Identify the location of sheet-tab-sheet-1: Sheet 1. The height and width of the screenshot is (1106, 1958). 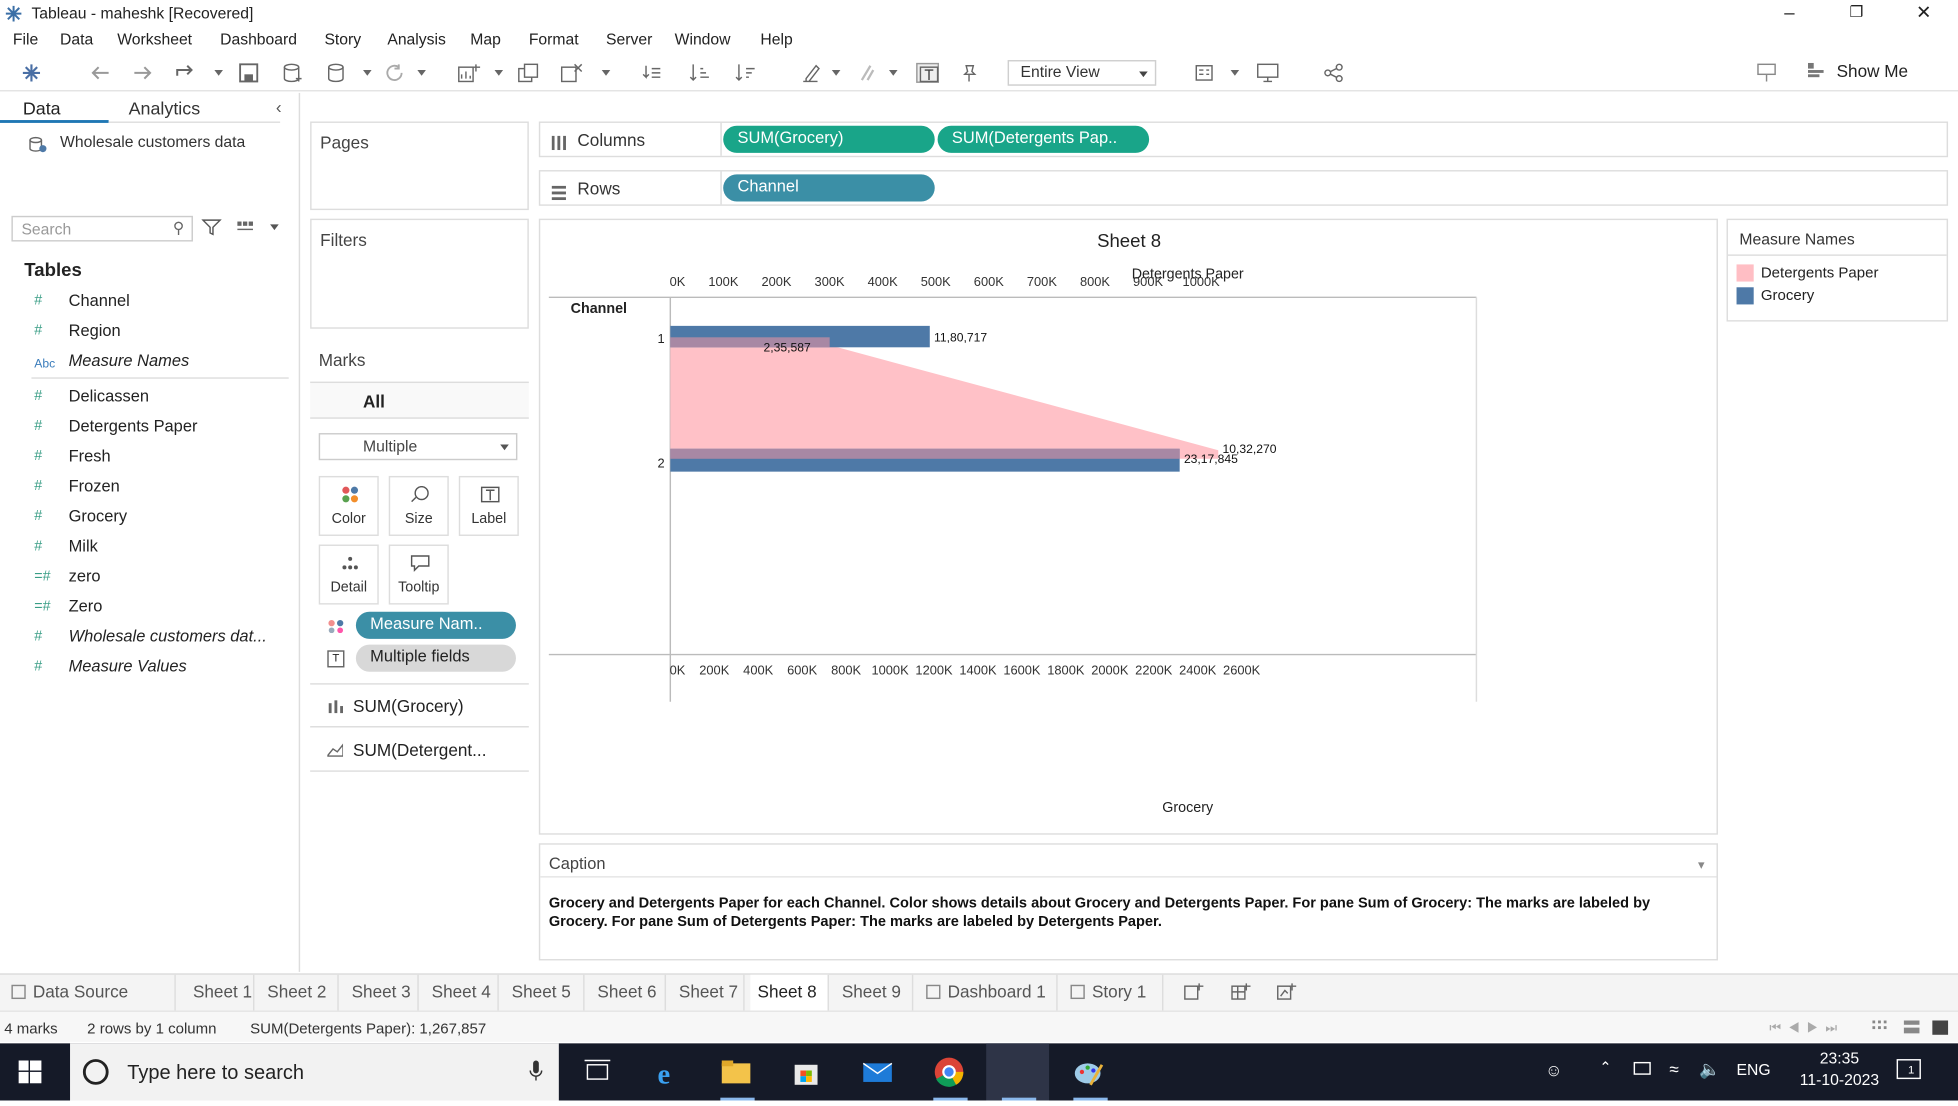
(220, 992).